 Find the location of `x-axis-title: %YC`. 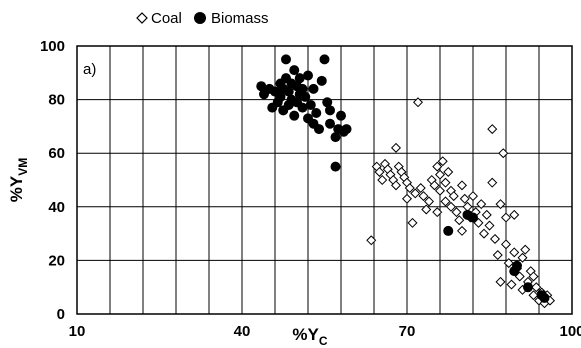

x-axis-title: %YC is located at coordinates (309, 336).